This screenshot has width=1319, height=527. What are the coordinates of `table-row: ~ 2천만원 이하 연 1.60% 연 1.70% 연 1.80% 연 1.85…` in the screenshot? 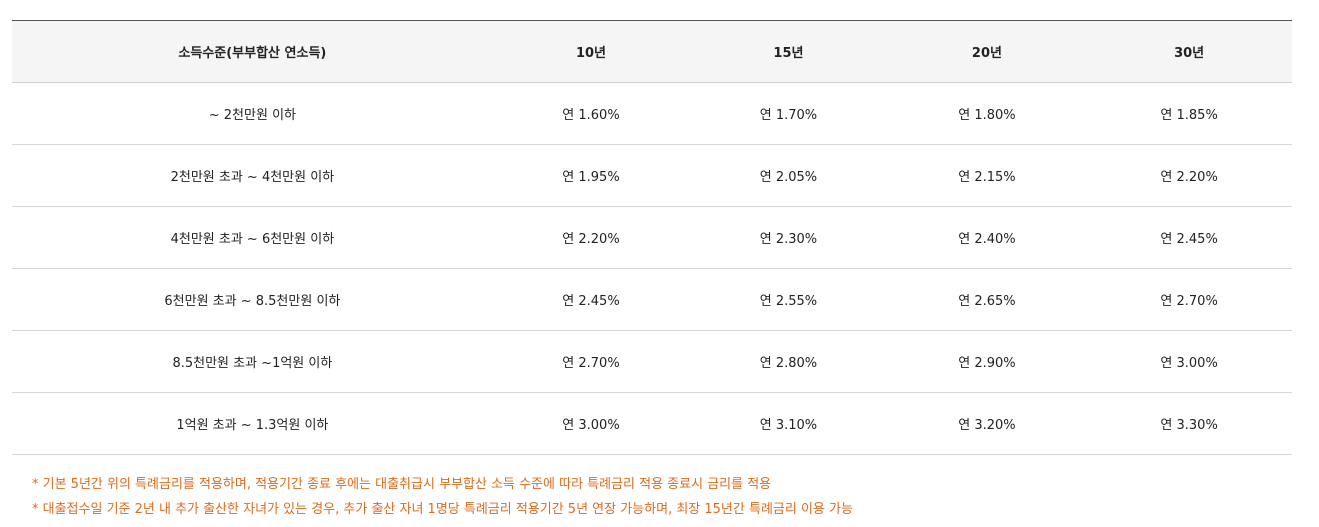 It's located at (652, 114).